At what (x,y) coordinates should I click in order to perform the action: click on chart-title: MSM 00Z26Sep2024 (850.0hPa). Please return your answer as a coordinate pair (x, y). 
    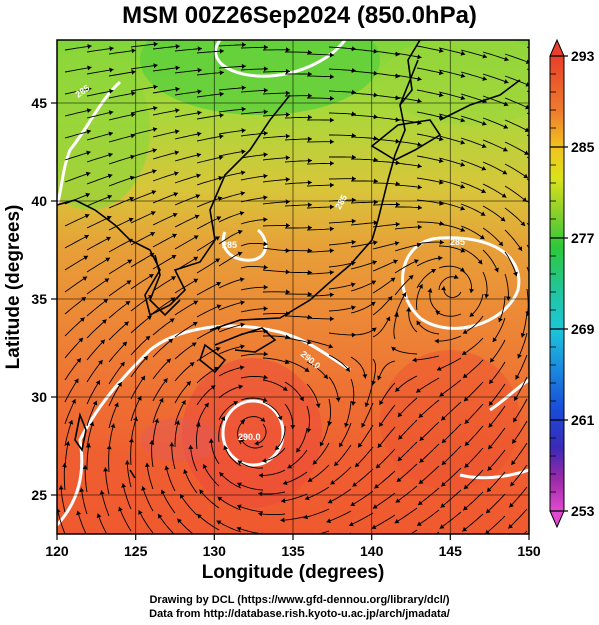
    Looking at the image, I should click on (299, 15).